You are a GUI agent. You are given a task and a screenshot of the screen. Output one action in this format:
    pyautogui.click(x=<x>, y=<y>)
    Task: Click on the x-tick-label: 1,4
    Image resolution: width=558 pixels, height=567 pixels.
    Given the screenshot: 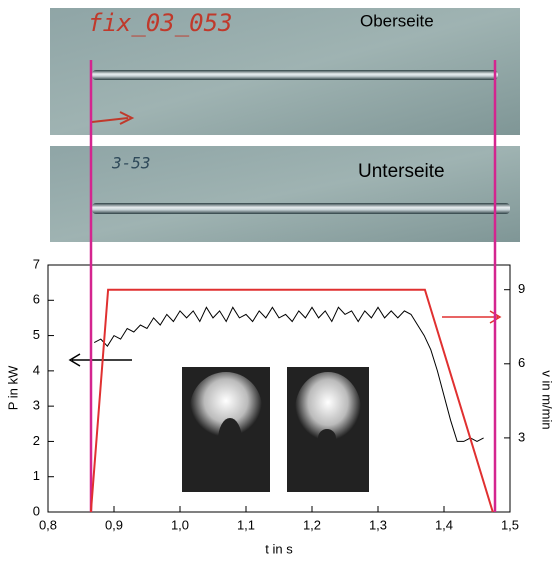 What is the action you would take?
    pyautogui.click(x=444, y=524)
    